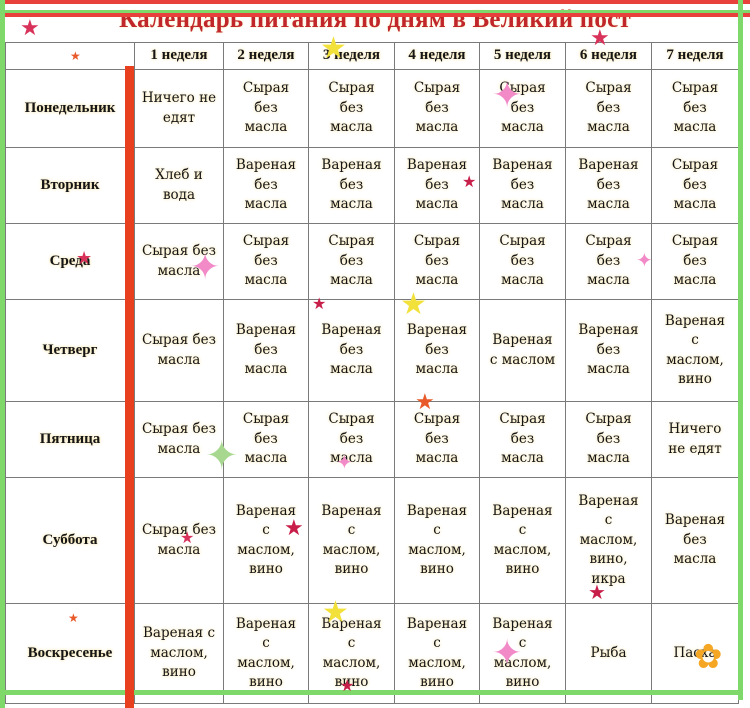  Describe the element at coordinates (740, 350) in the screenshot. I see `frame-right-green-bar` at that location.